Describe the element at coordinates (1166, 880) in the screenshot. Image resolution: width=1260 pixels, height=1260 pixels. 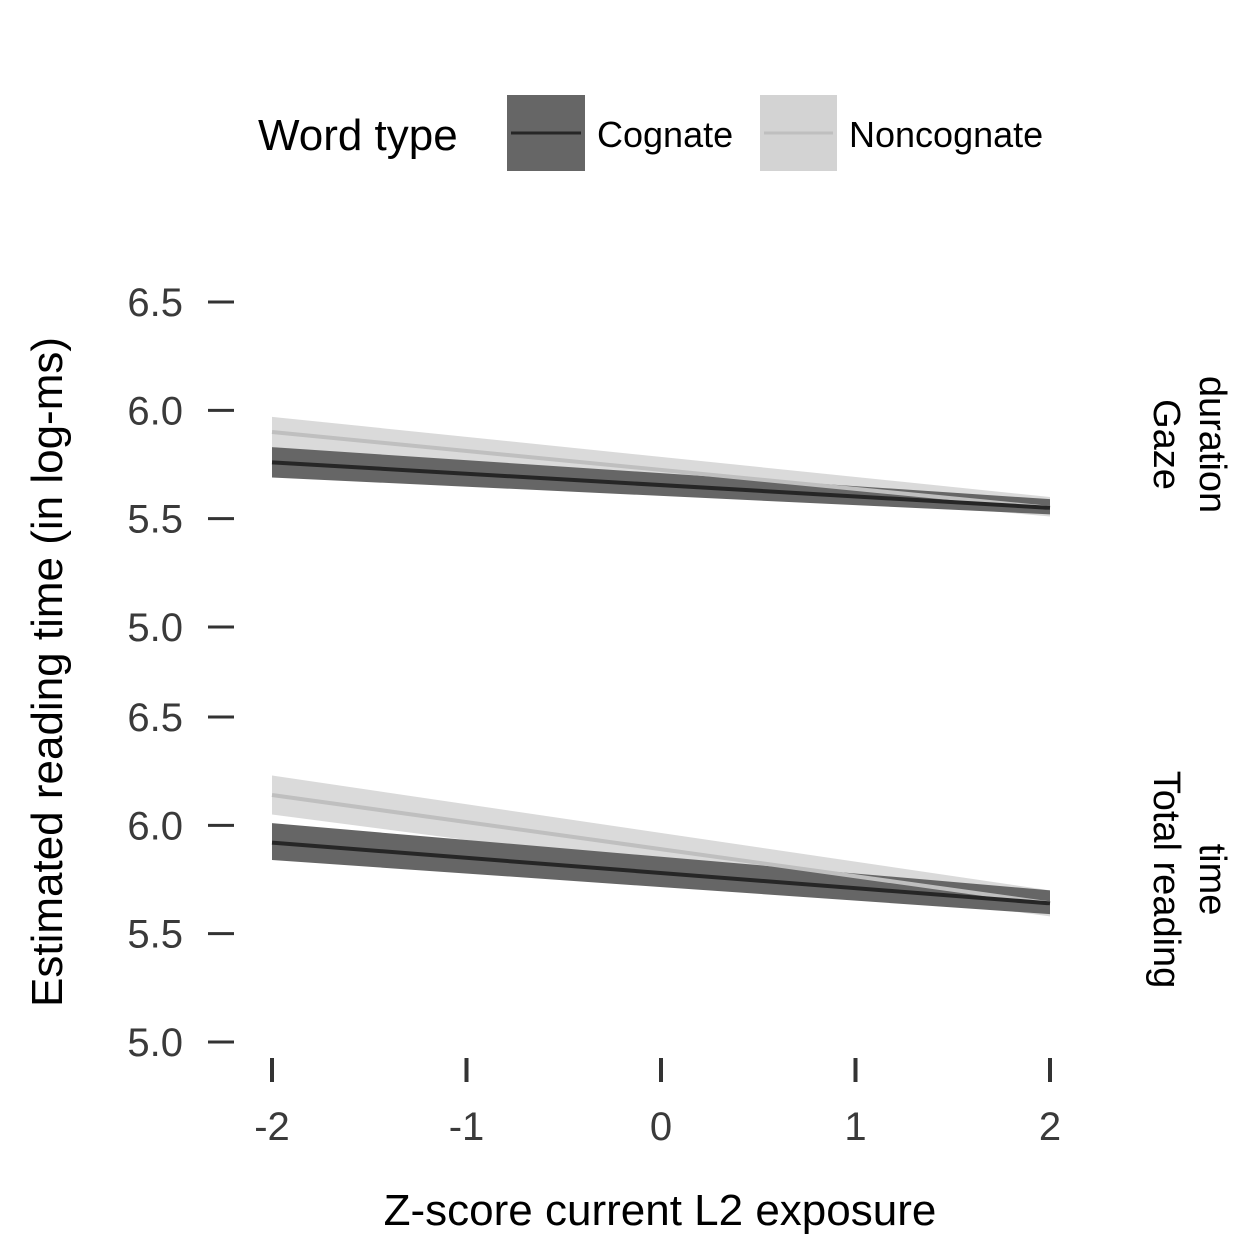
I see `strip-label-line: Total reading` at that location.